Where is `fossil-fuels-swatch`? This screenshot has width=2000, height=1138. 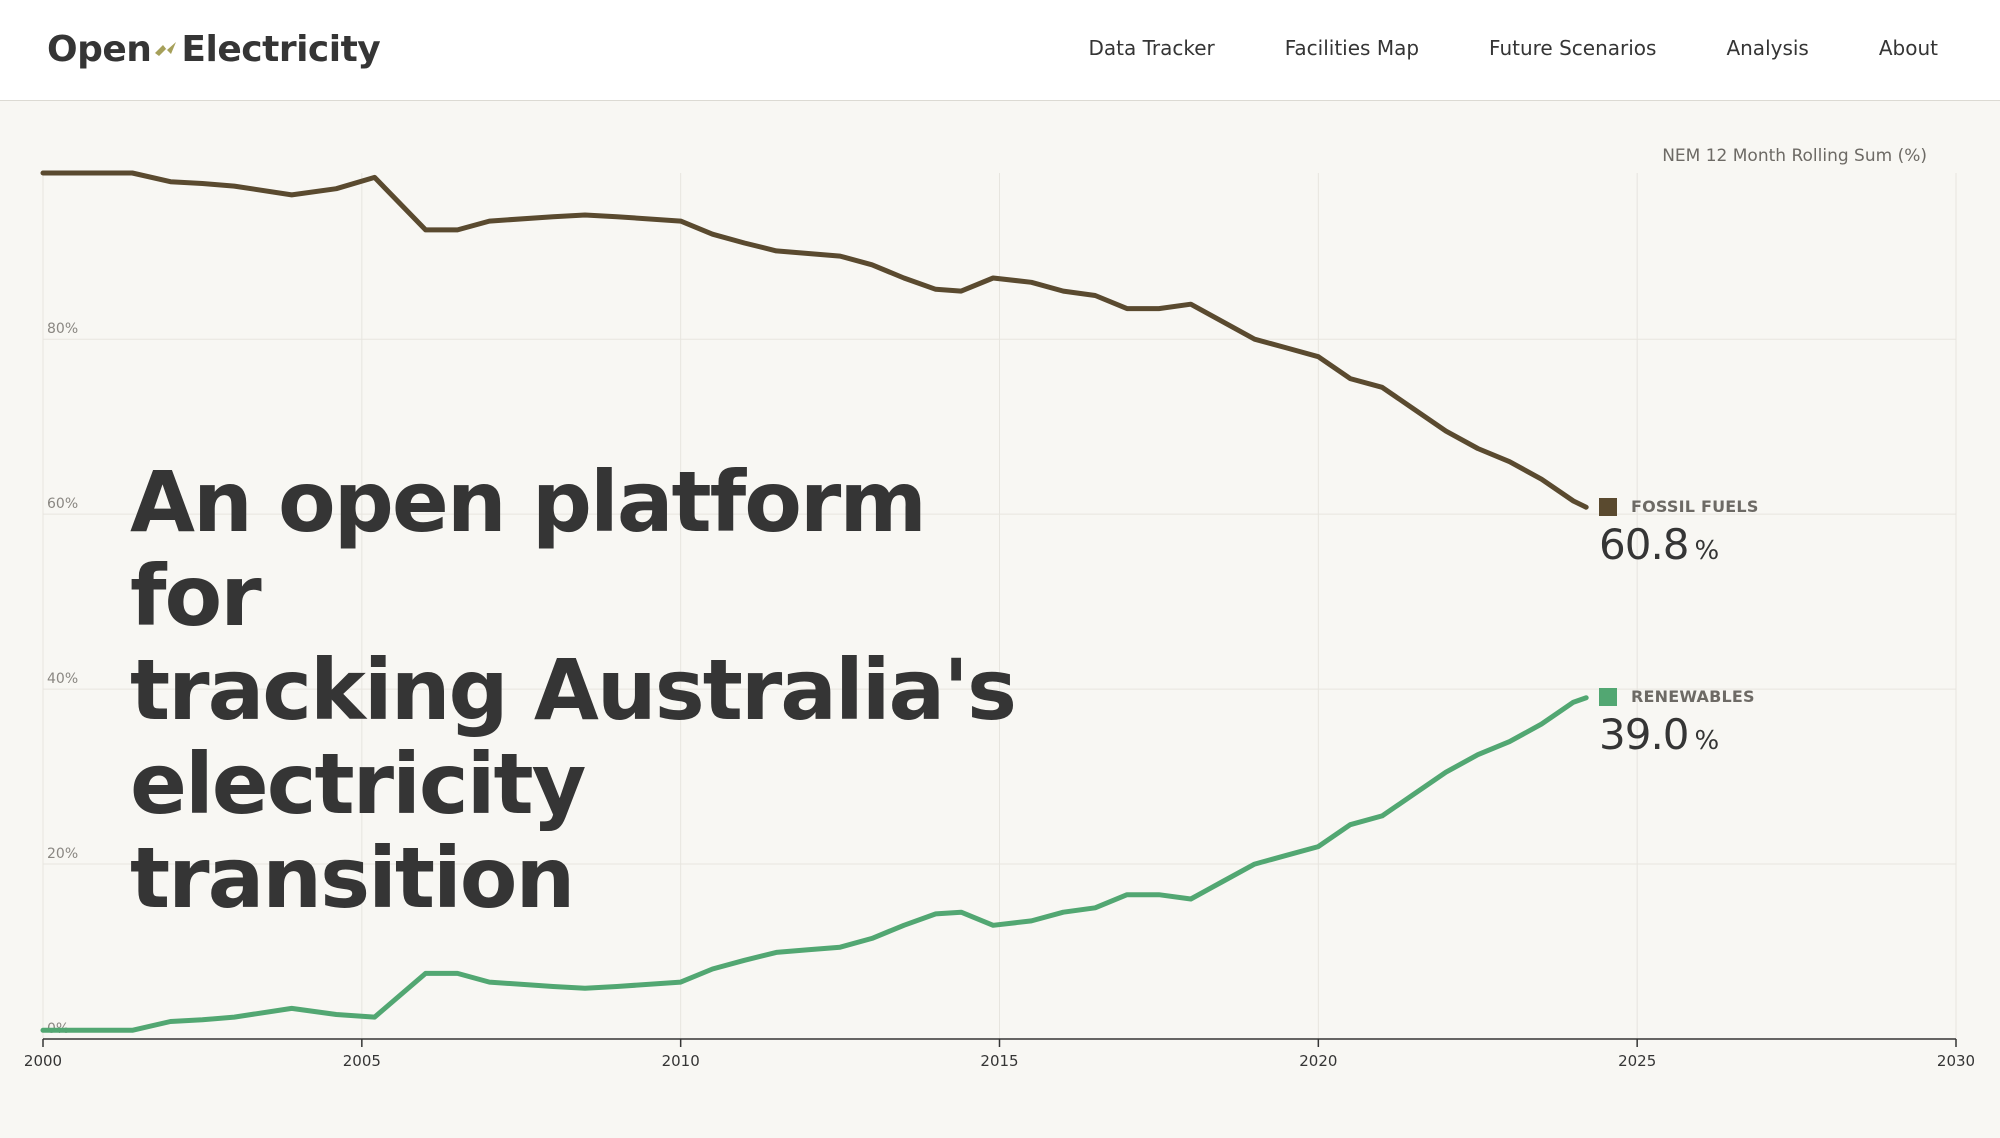
fossil-fuels-swatch is located at coordinates (1608, 507).